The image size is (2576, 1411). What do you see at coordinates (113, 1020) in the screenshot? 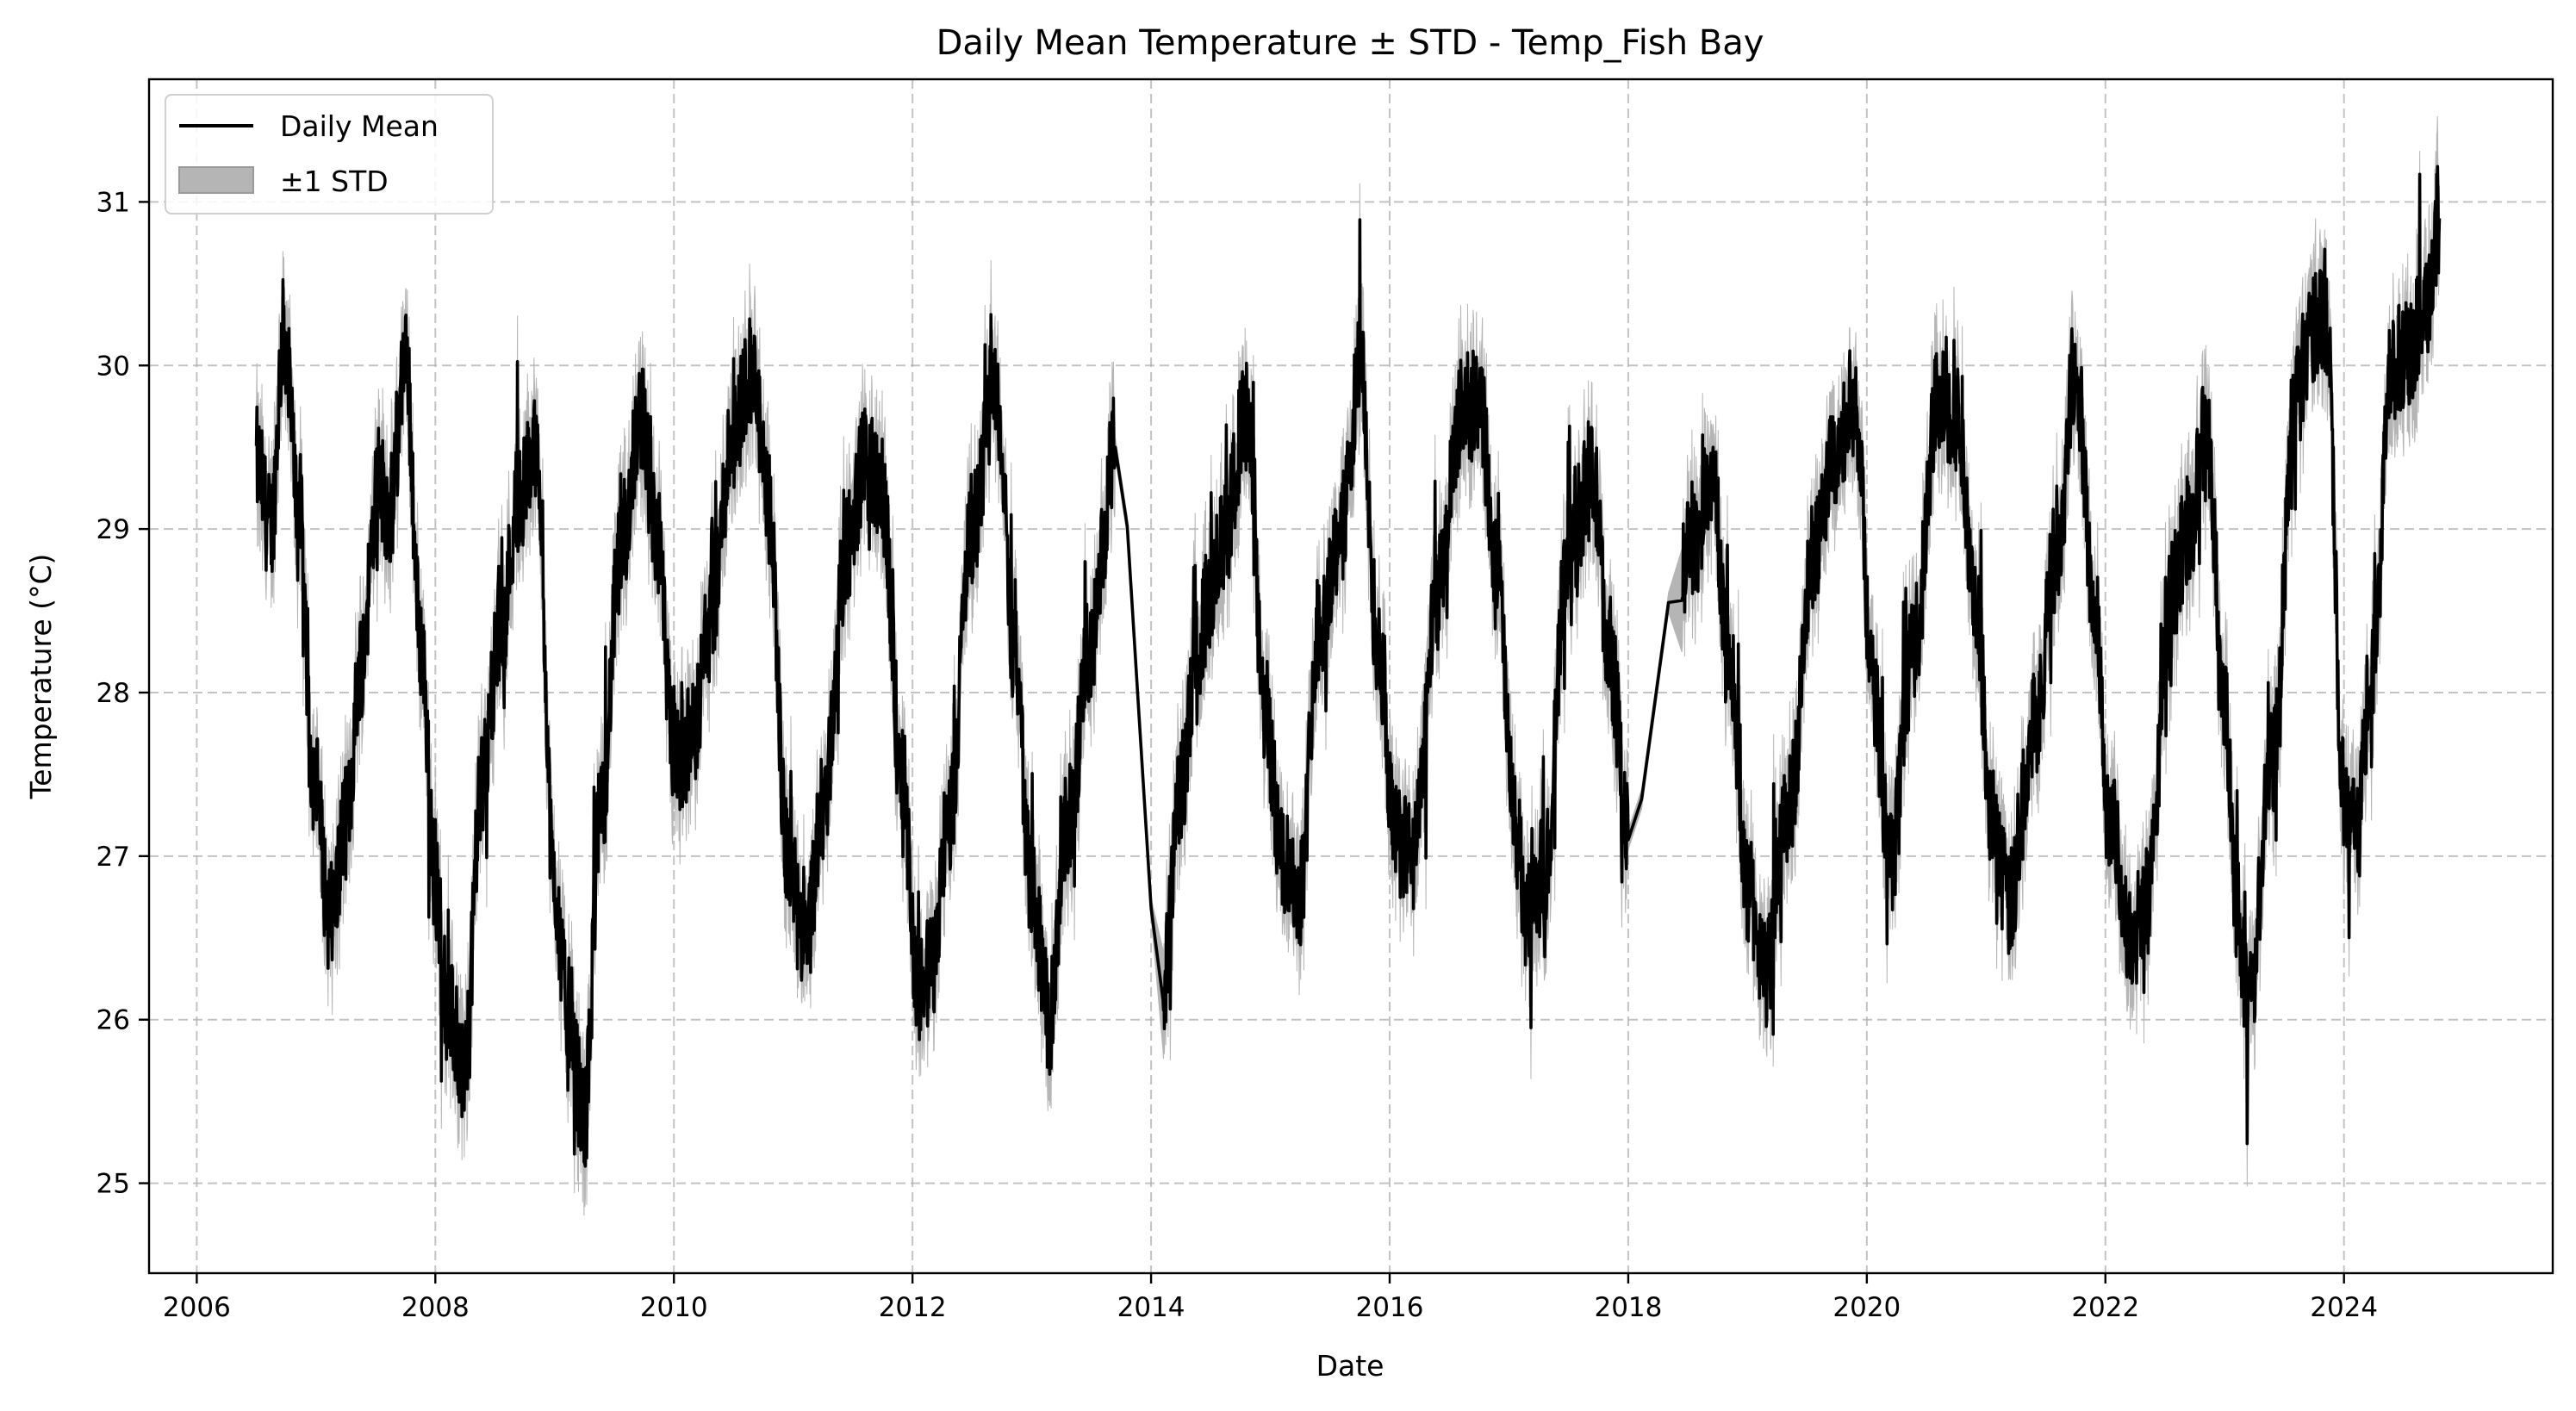
I see `y-tick-label: 26` at bounding box center [113, 1020].